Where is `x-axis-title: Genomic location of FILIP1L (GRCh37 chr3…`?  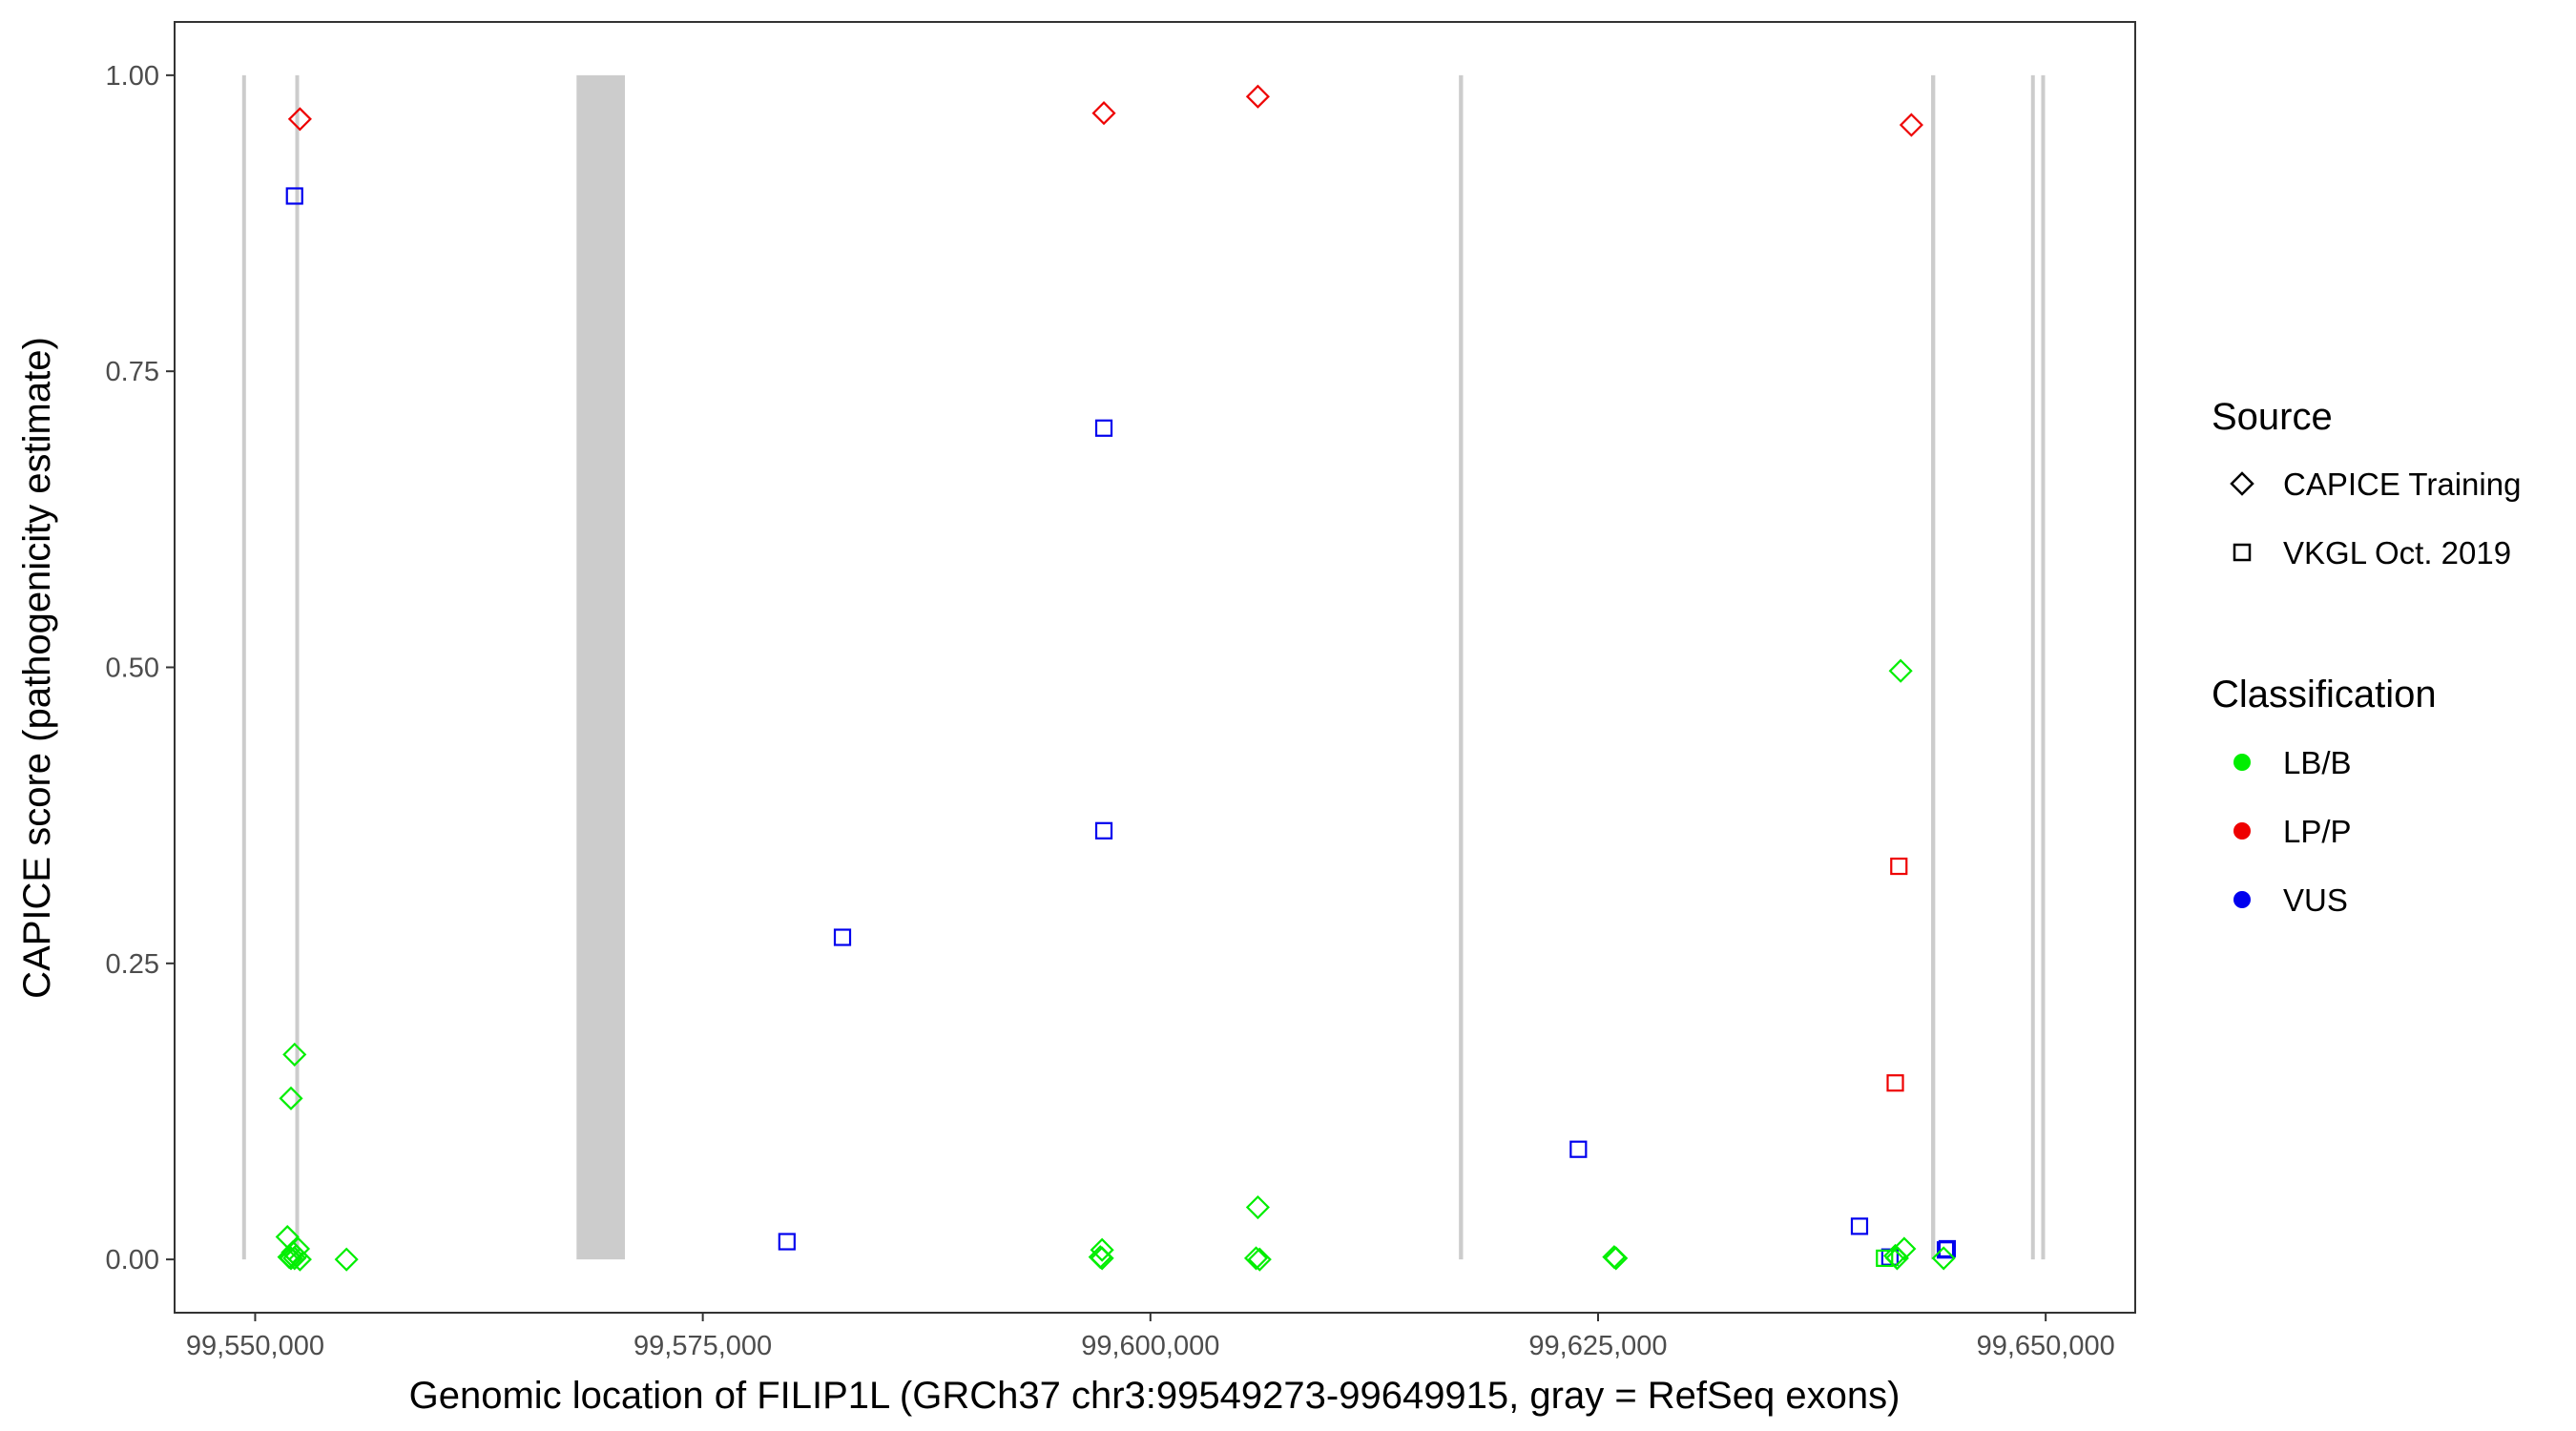
x-axis-title: Genomic location of FILIP1L (GRCh37 chr3… is located at coordinates (1155, 1396).